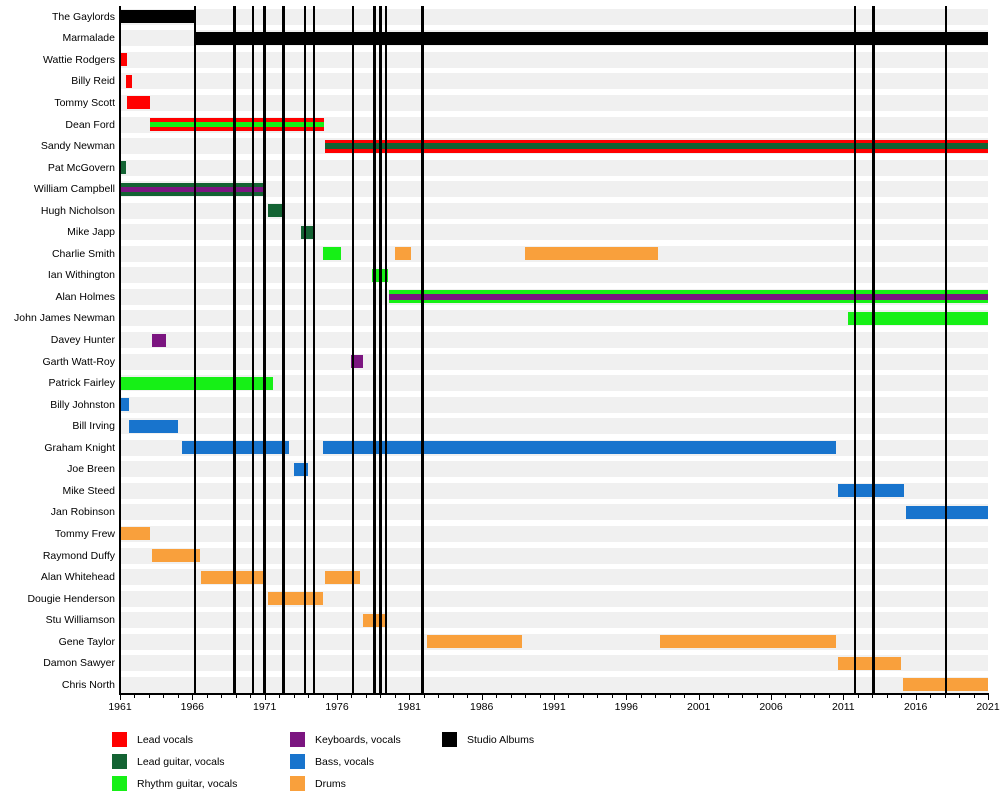 The image size is (1000, 792). What do you see at coordinates (345, 739) in the screenshot?
I see `legend-item-keyboards-vocals: Keyboards, vocals` at bounding box center [345, 739].